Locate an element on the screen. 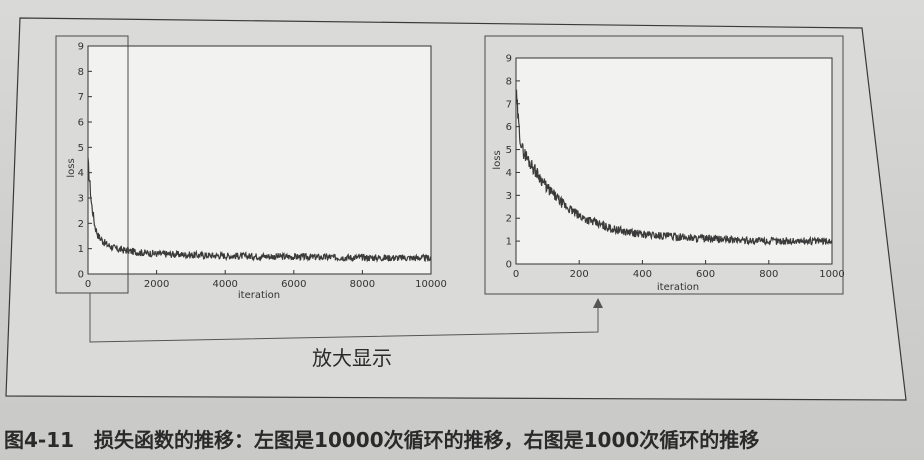  x-axis-left: 0 2000 4000 6000 8000 10000 is located at coordinates (266, 280).